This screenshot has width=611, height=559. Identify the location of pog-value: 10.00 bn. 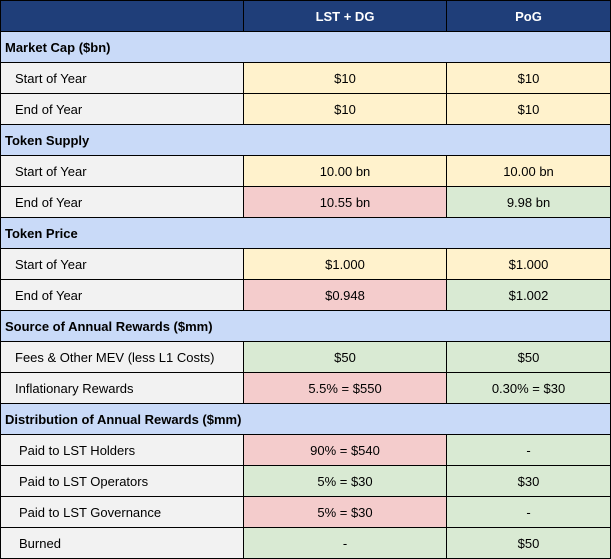
(528, 171).